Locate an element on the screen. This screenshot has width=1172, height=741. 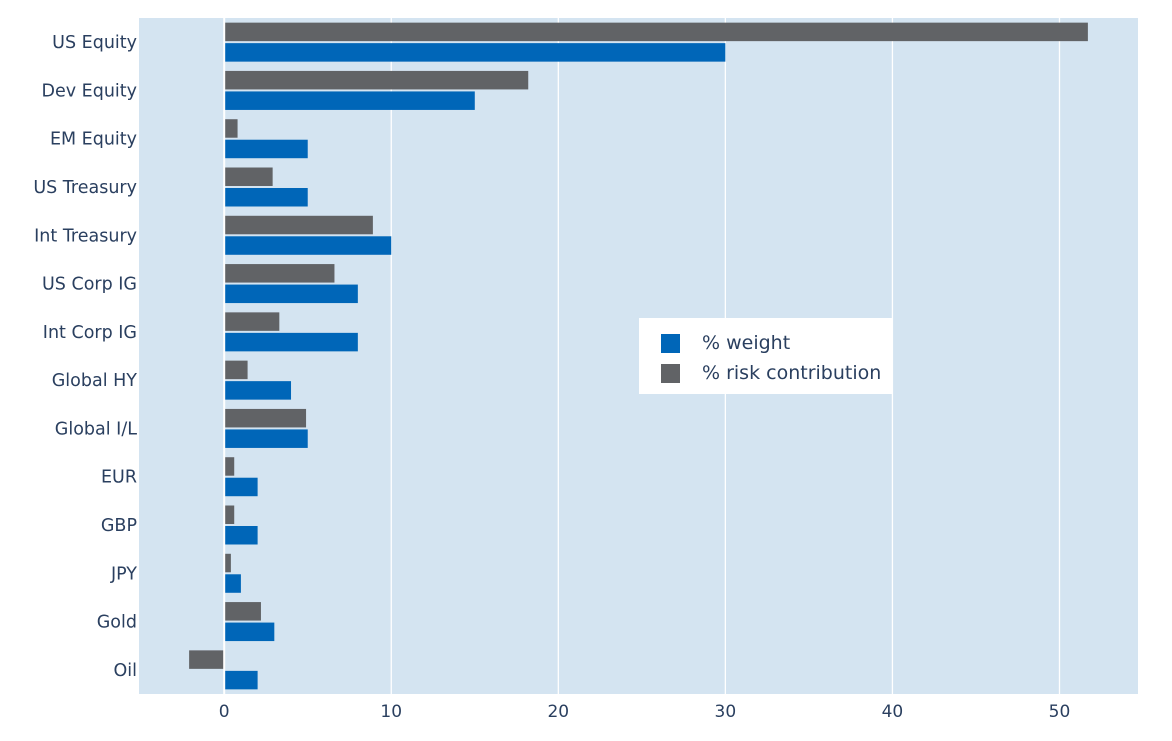
x-tick-label: 30 is located at coordinates (726, 712).